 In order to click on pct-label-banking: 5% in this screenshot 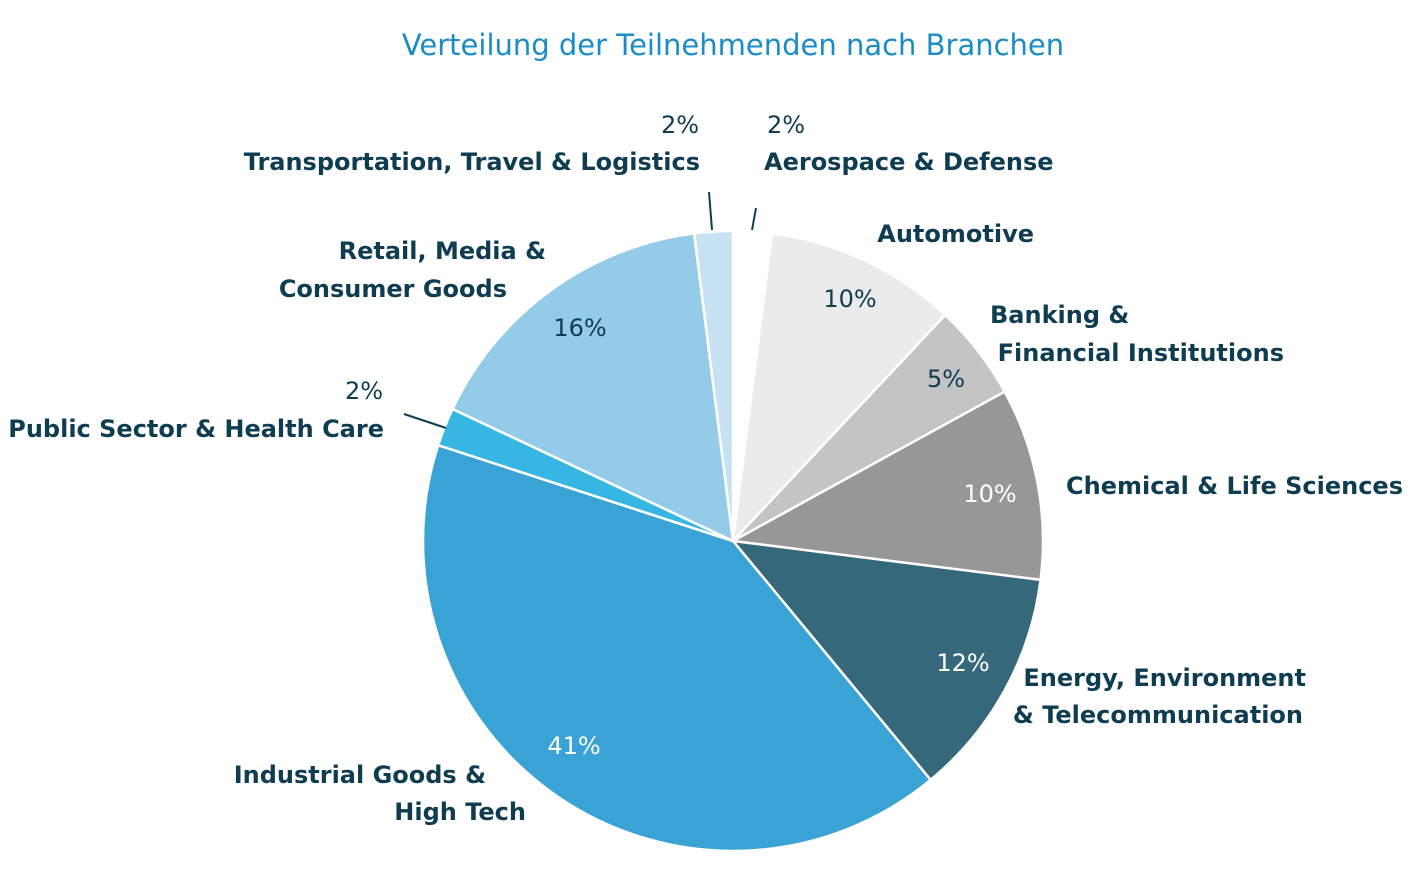, I will do `click(946, 379)`.